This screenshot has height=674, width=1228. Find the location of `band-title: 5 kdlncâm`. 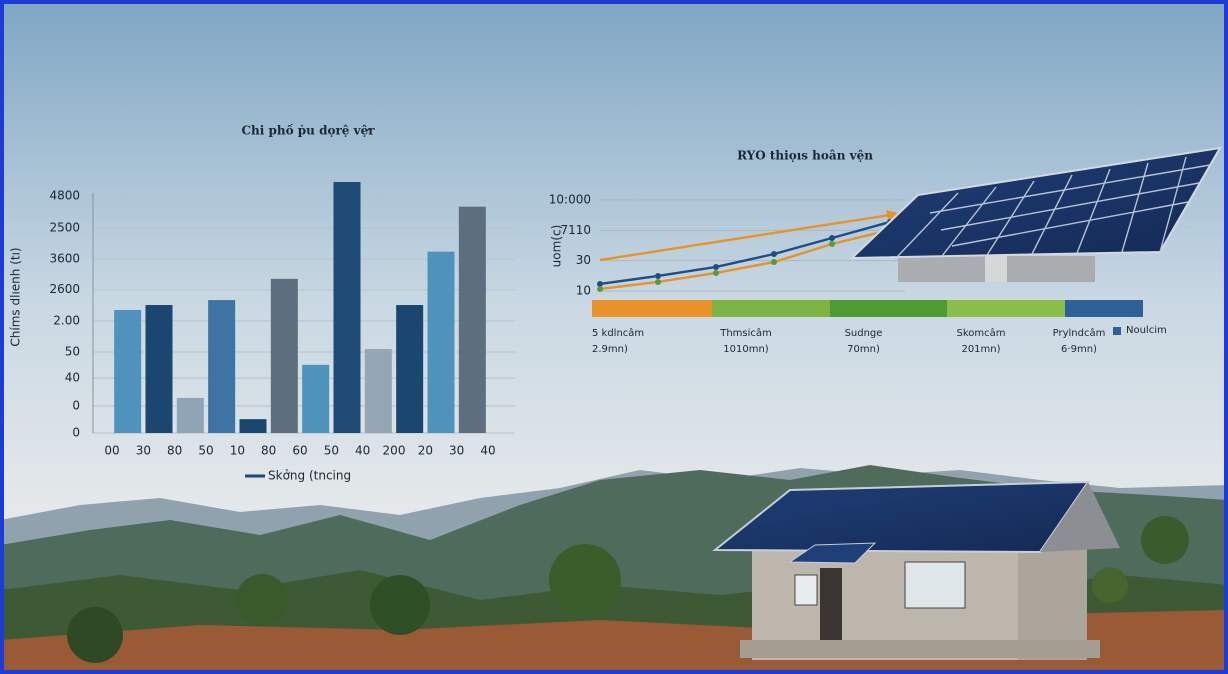

band-title: 5 kdlncâm is located at coordinates (618, 333).